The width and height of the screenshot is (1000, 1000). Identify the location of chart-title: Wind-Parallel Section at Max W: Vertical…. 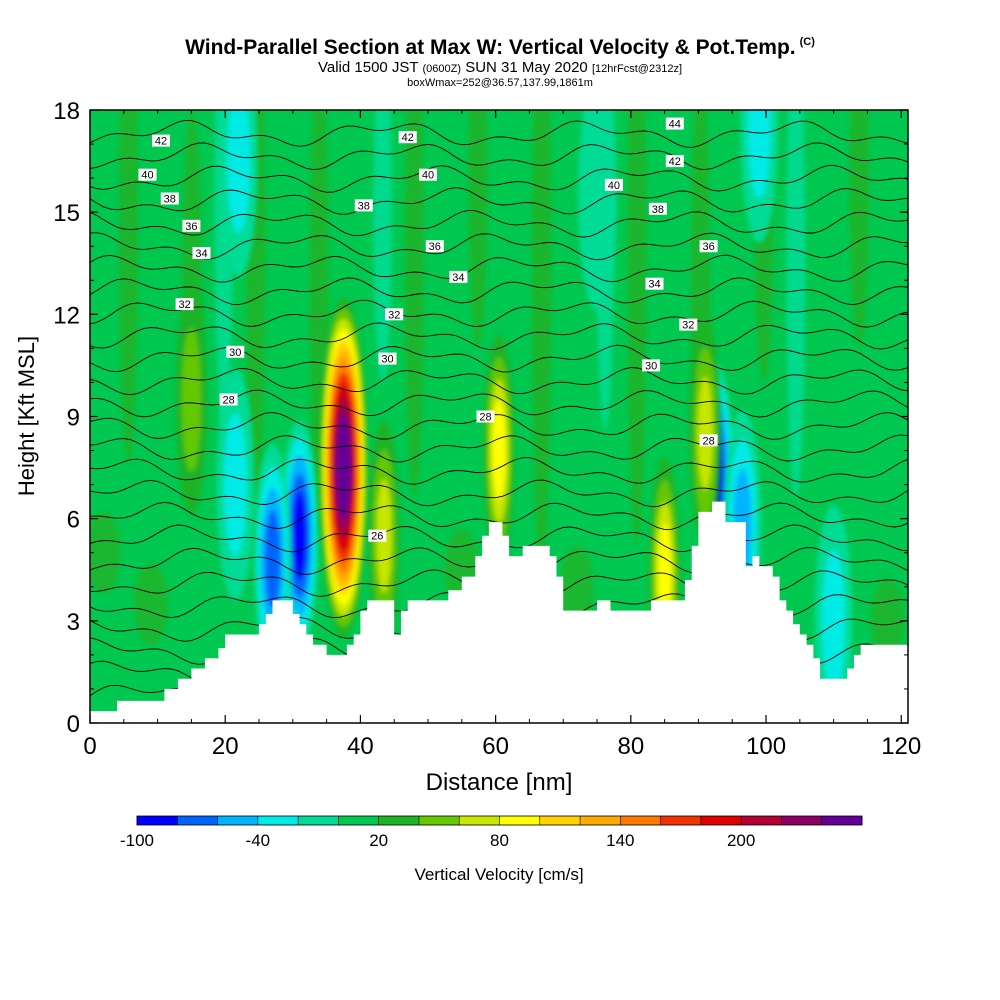
(500, 48).